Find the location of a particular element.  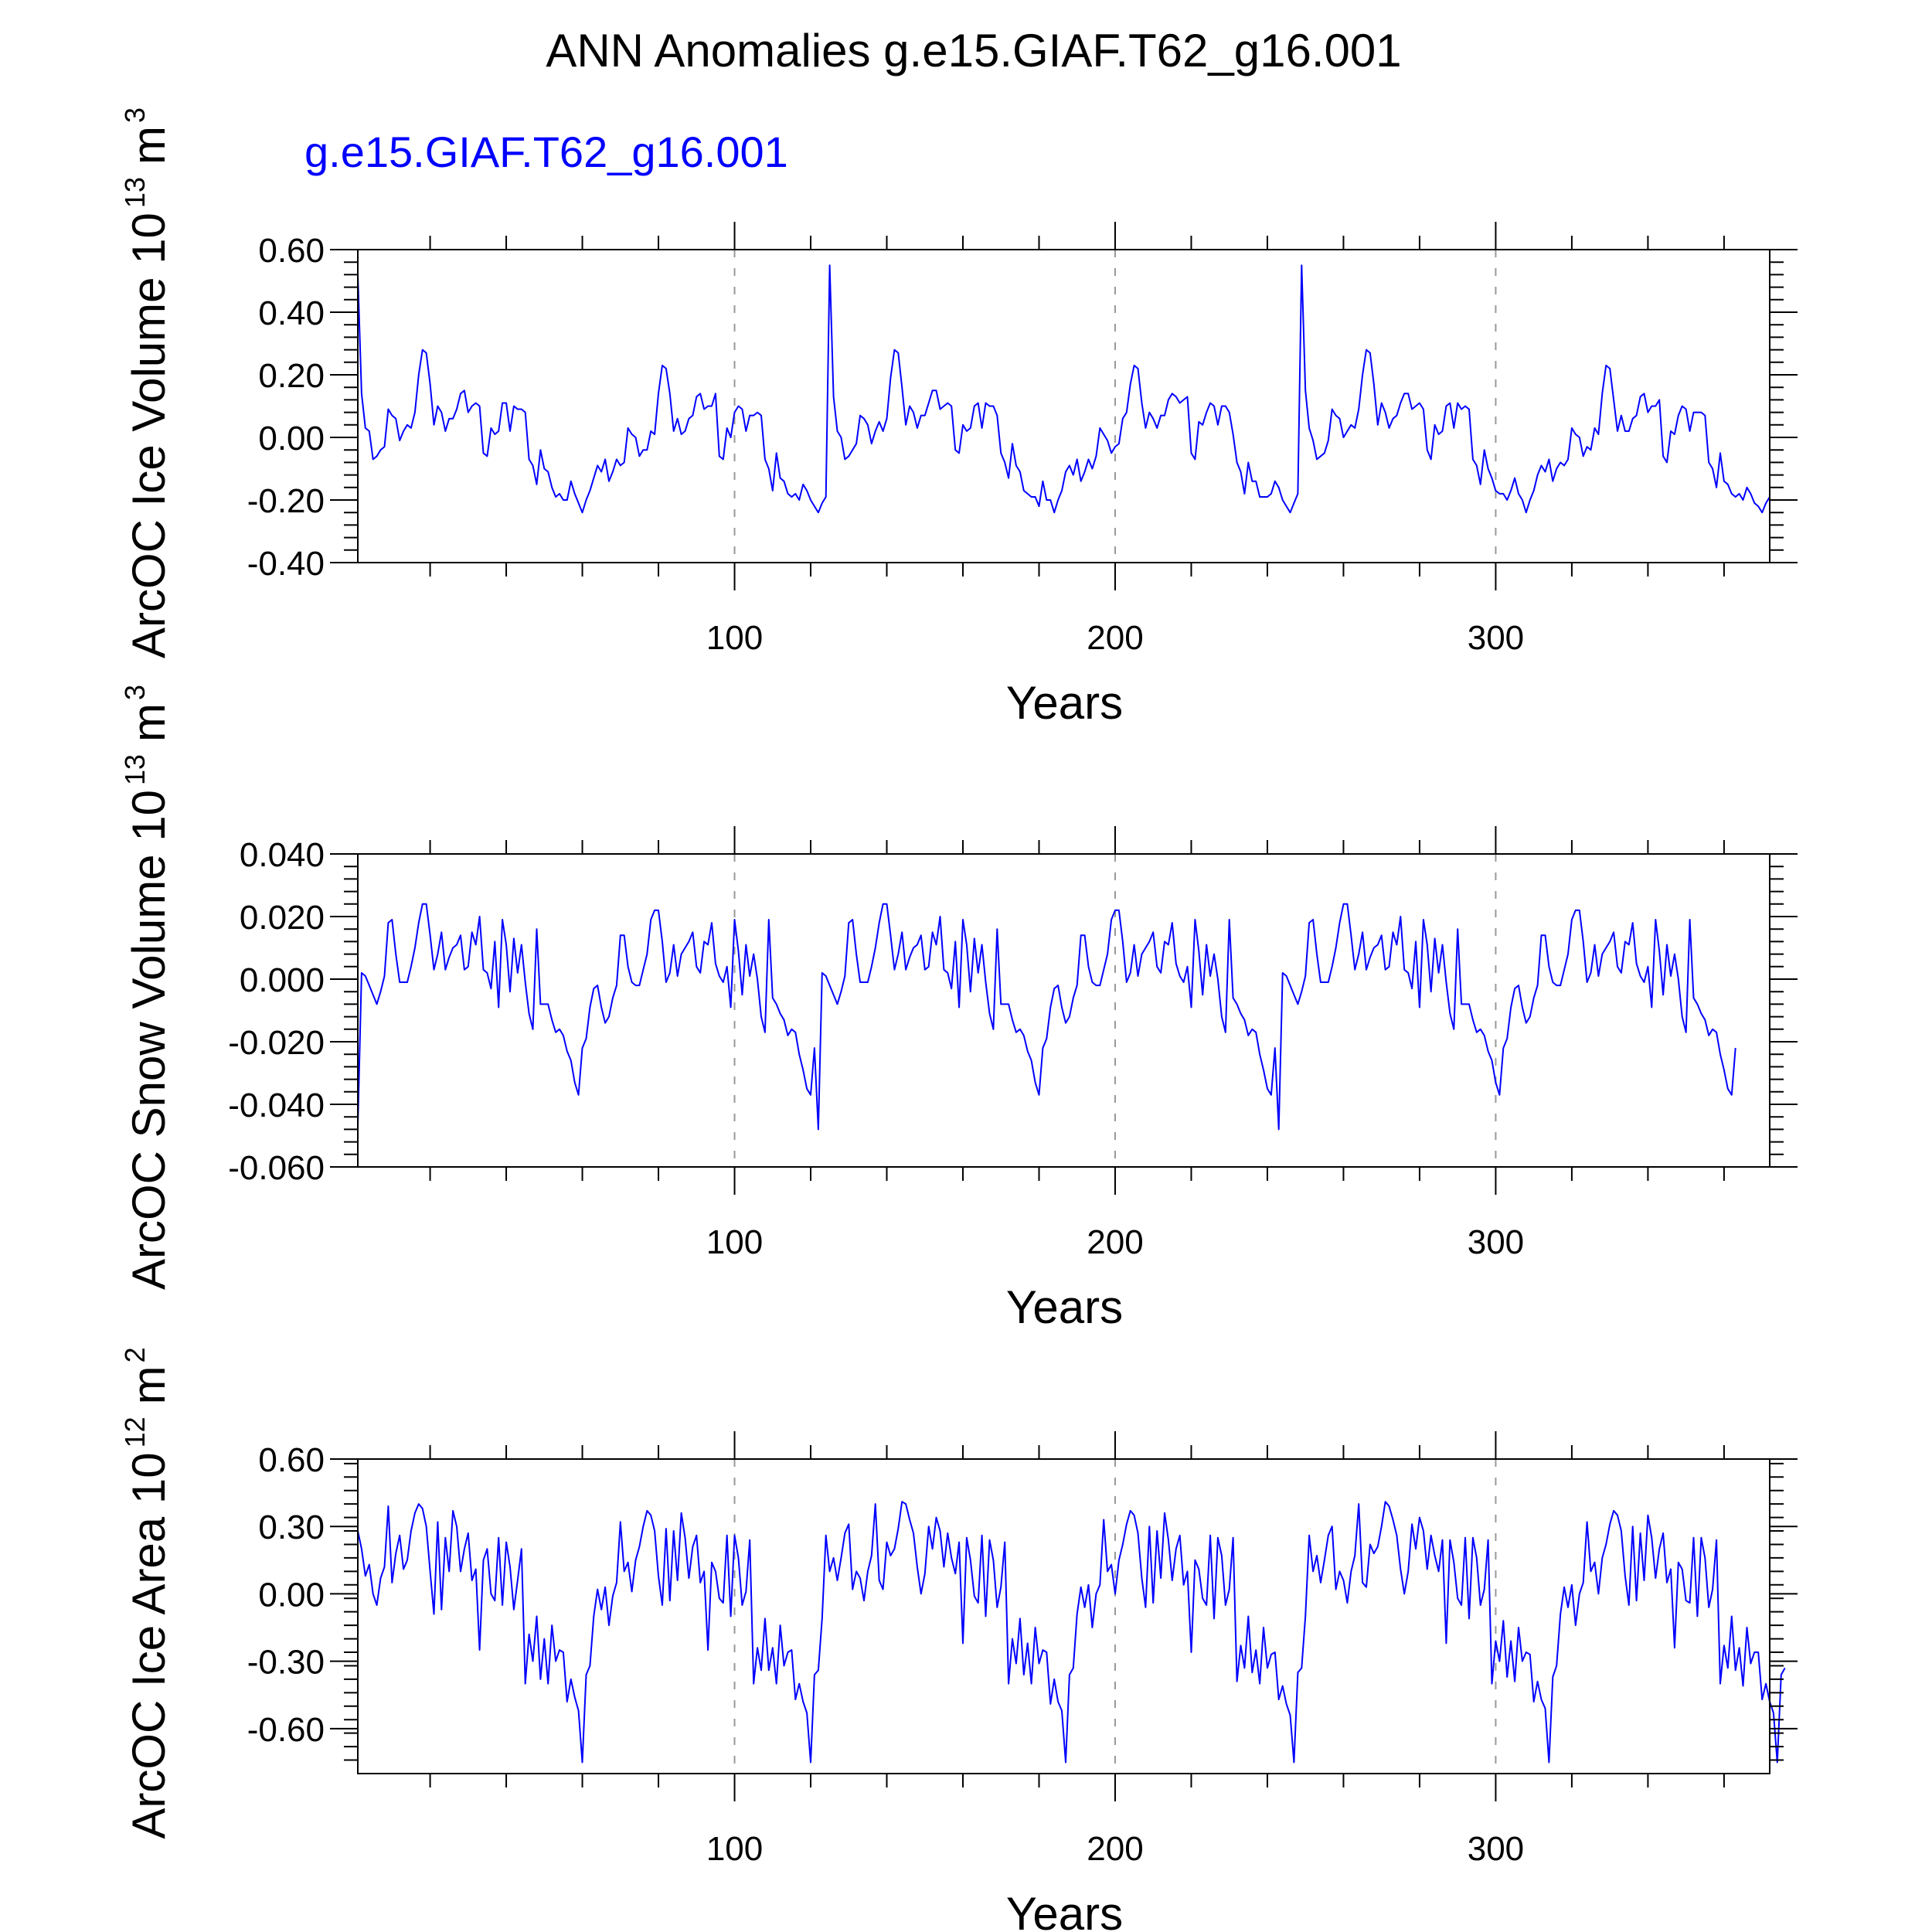

y-tick-label: -0.20 is located at coordinates (286, 501).